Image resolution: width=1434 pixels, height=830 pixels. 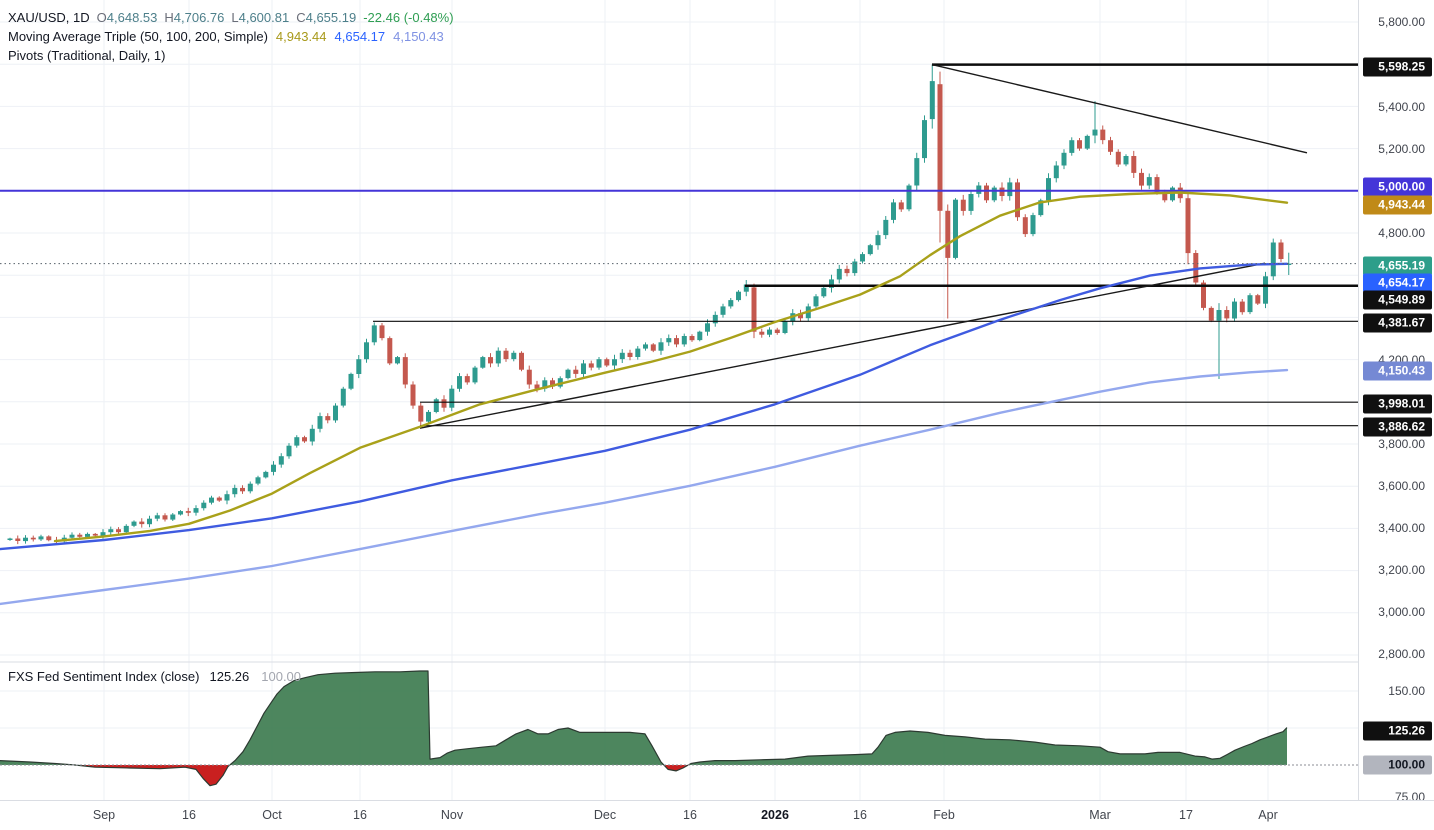 I want to click on ma-value: 4,150.43, so click(x=418, y=36).